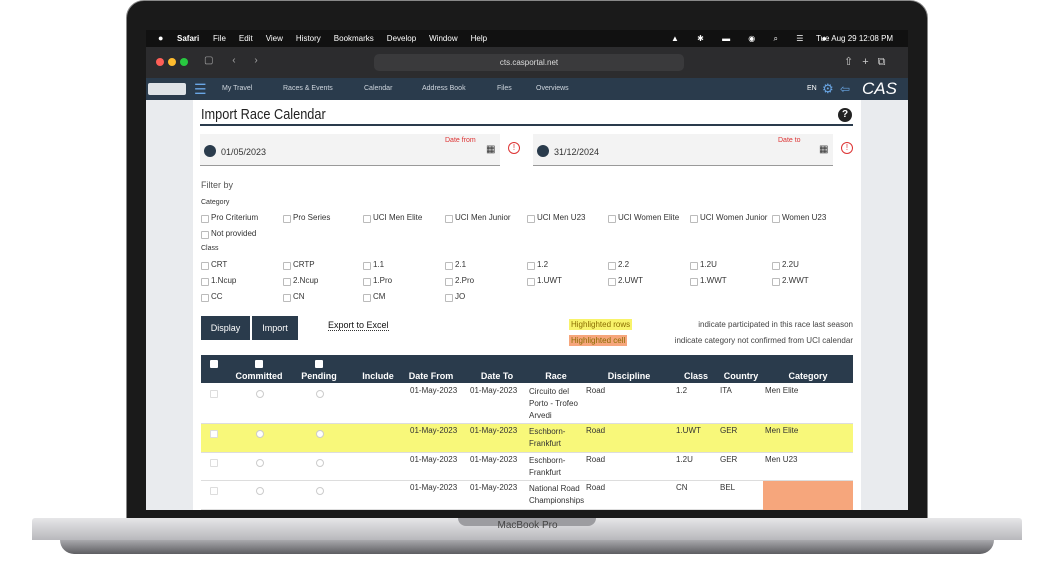 This screenshot has height=577, width=1055. I want to click on nav-item: Races & Events, so click(308, 88).